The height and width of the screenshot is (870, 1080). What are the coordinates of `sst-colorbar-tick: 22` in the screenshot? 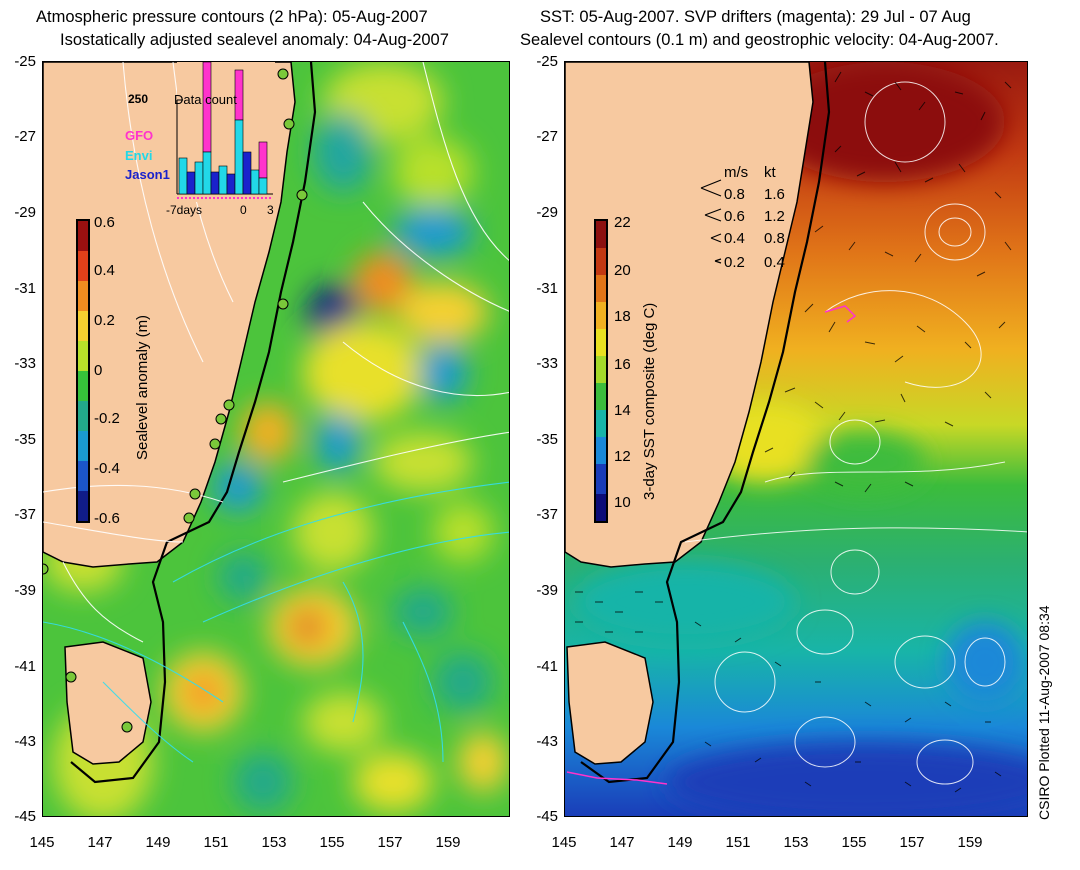 It's located at (622, 222).